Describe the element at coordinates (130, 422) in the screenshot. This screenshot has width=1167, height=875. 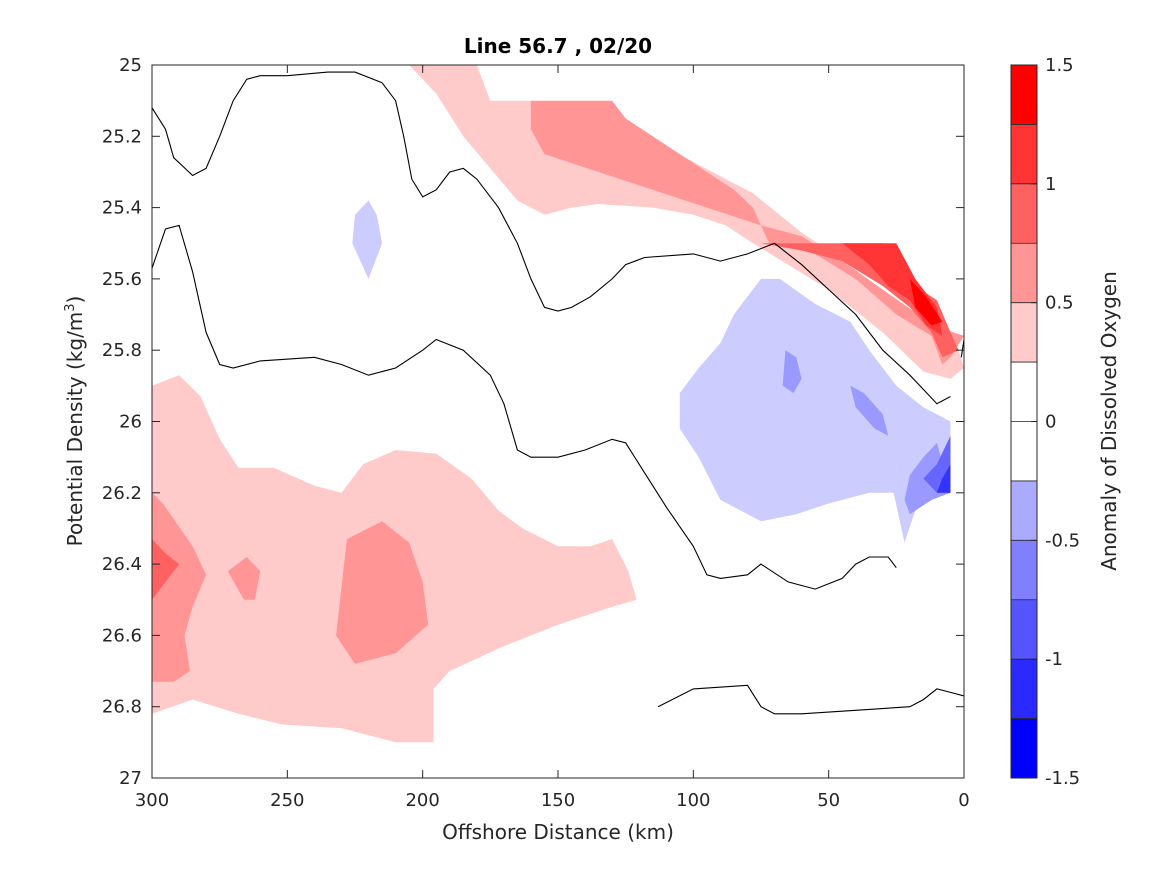
I see `y-tick-label: 26` at that location.